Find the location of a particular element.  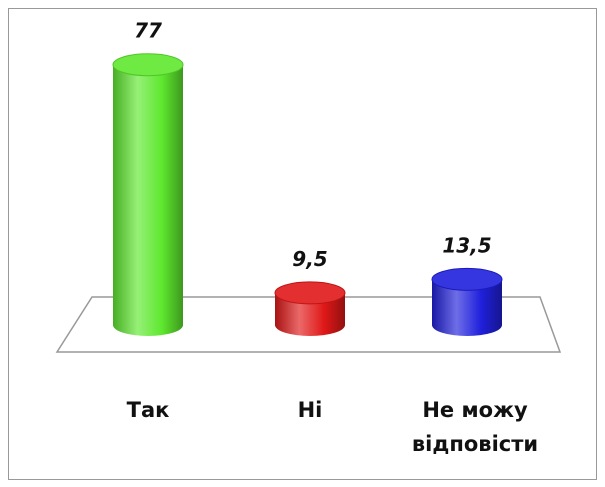

category-label: Так is located at coordinates (148, 410).